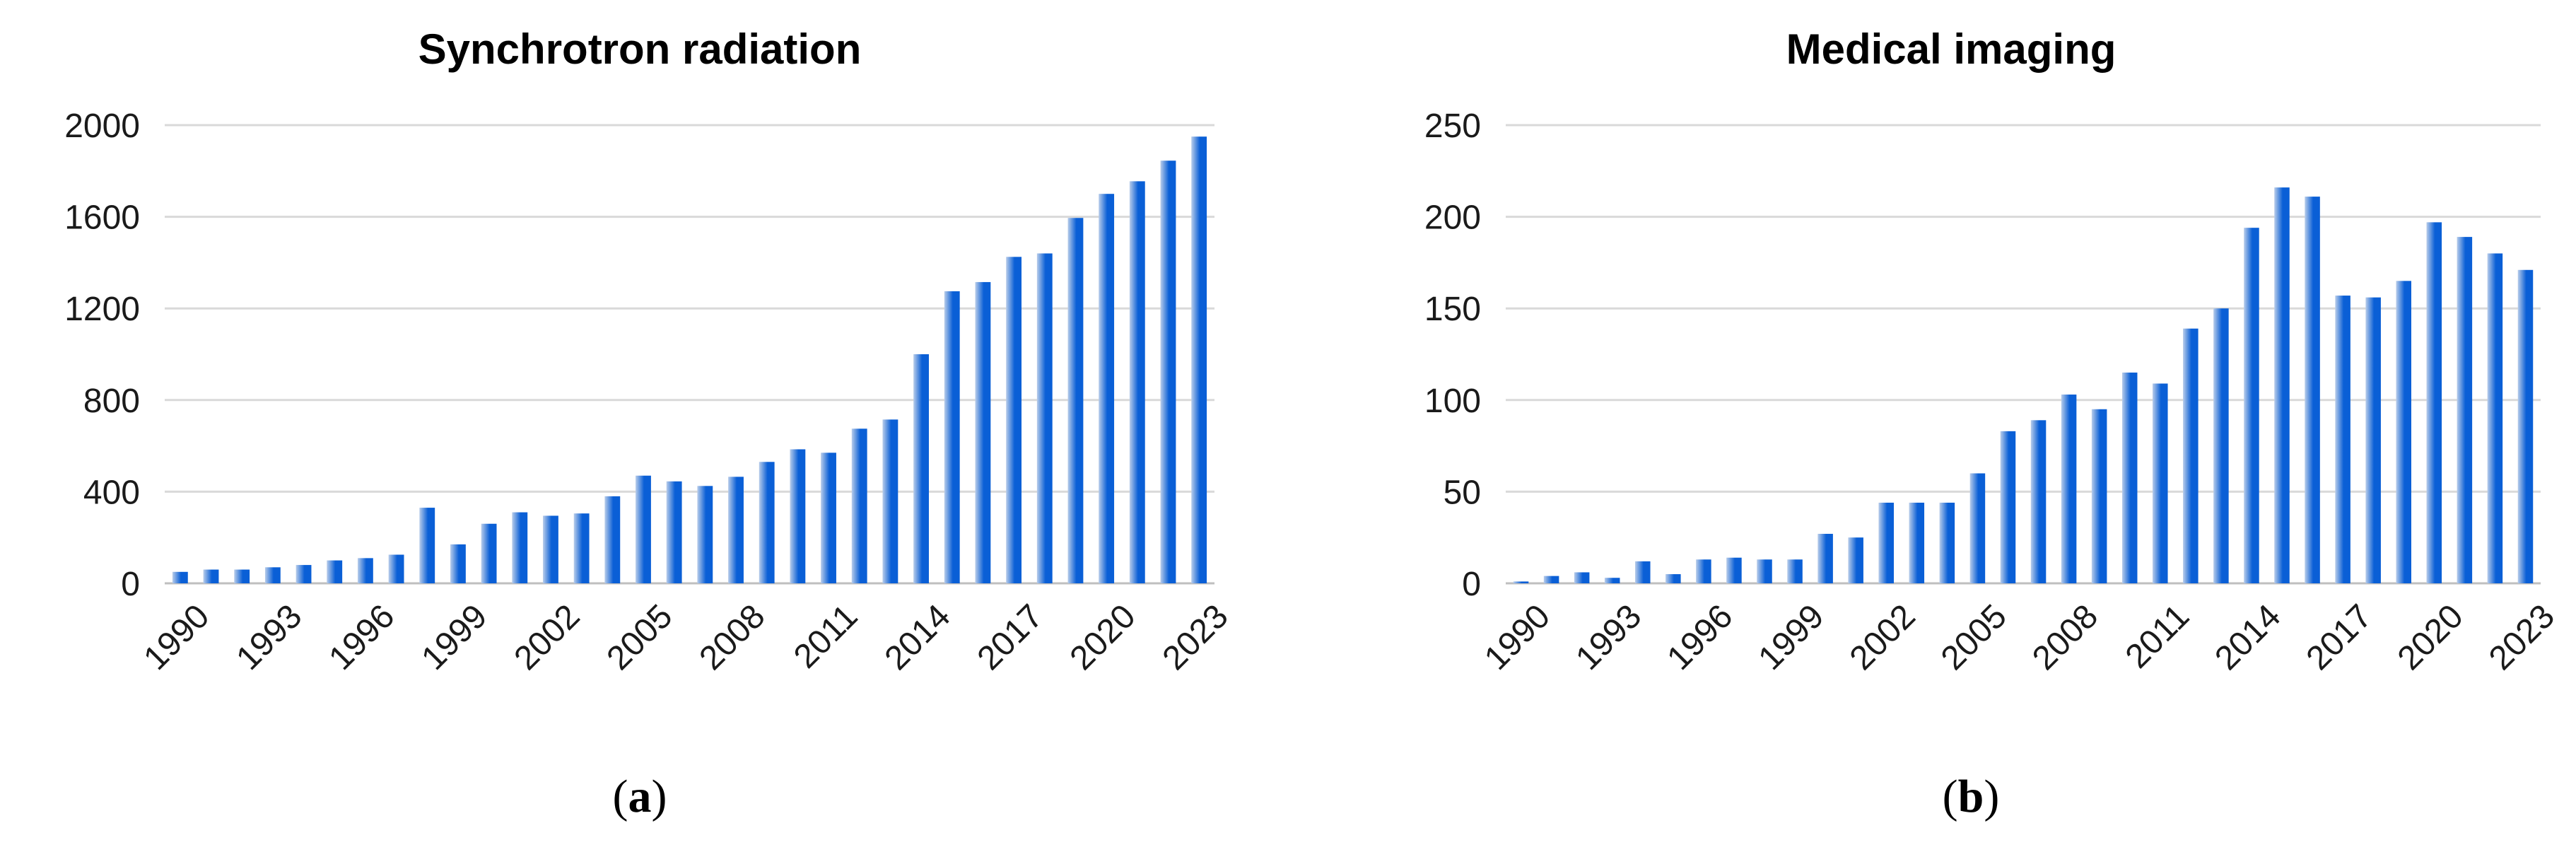 Image resolution: width=2576 pixels, height=852 pixels. What do you see at coordinates (918, 637) in the screenshot?
I see `x-tick-label: 2014` at bounding box center [918, 637].